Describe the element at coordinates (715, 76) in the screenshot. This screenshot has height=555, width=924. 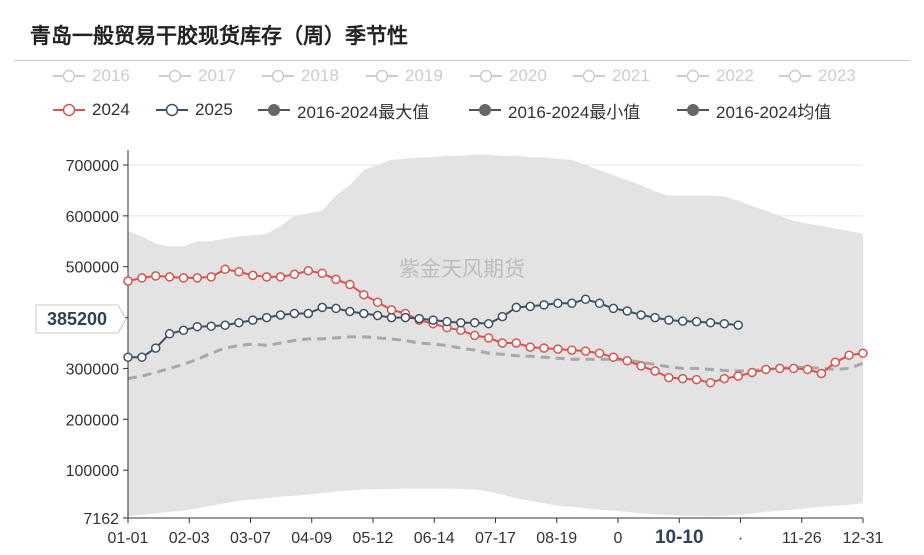
I see `legend-item-2022: 2022` at that location.